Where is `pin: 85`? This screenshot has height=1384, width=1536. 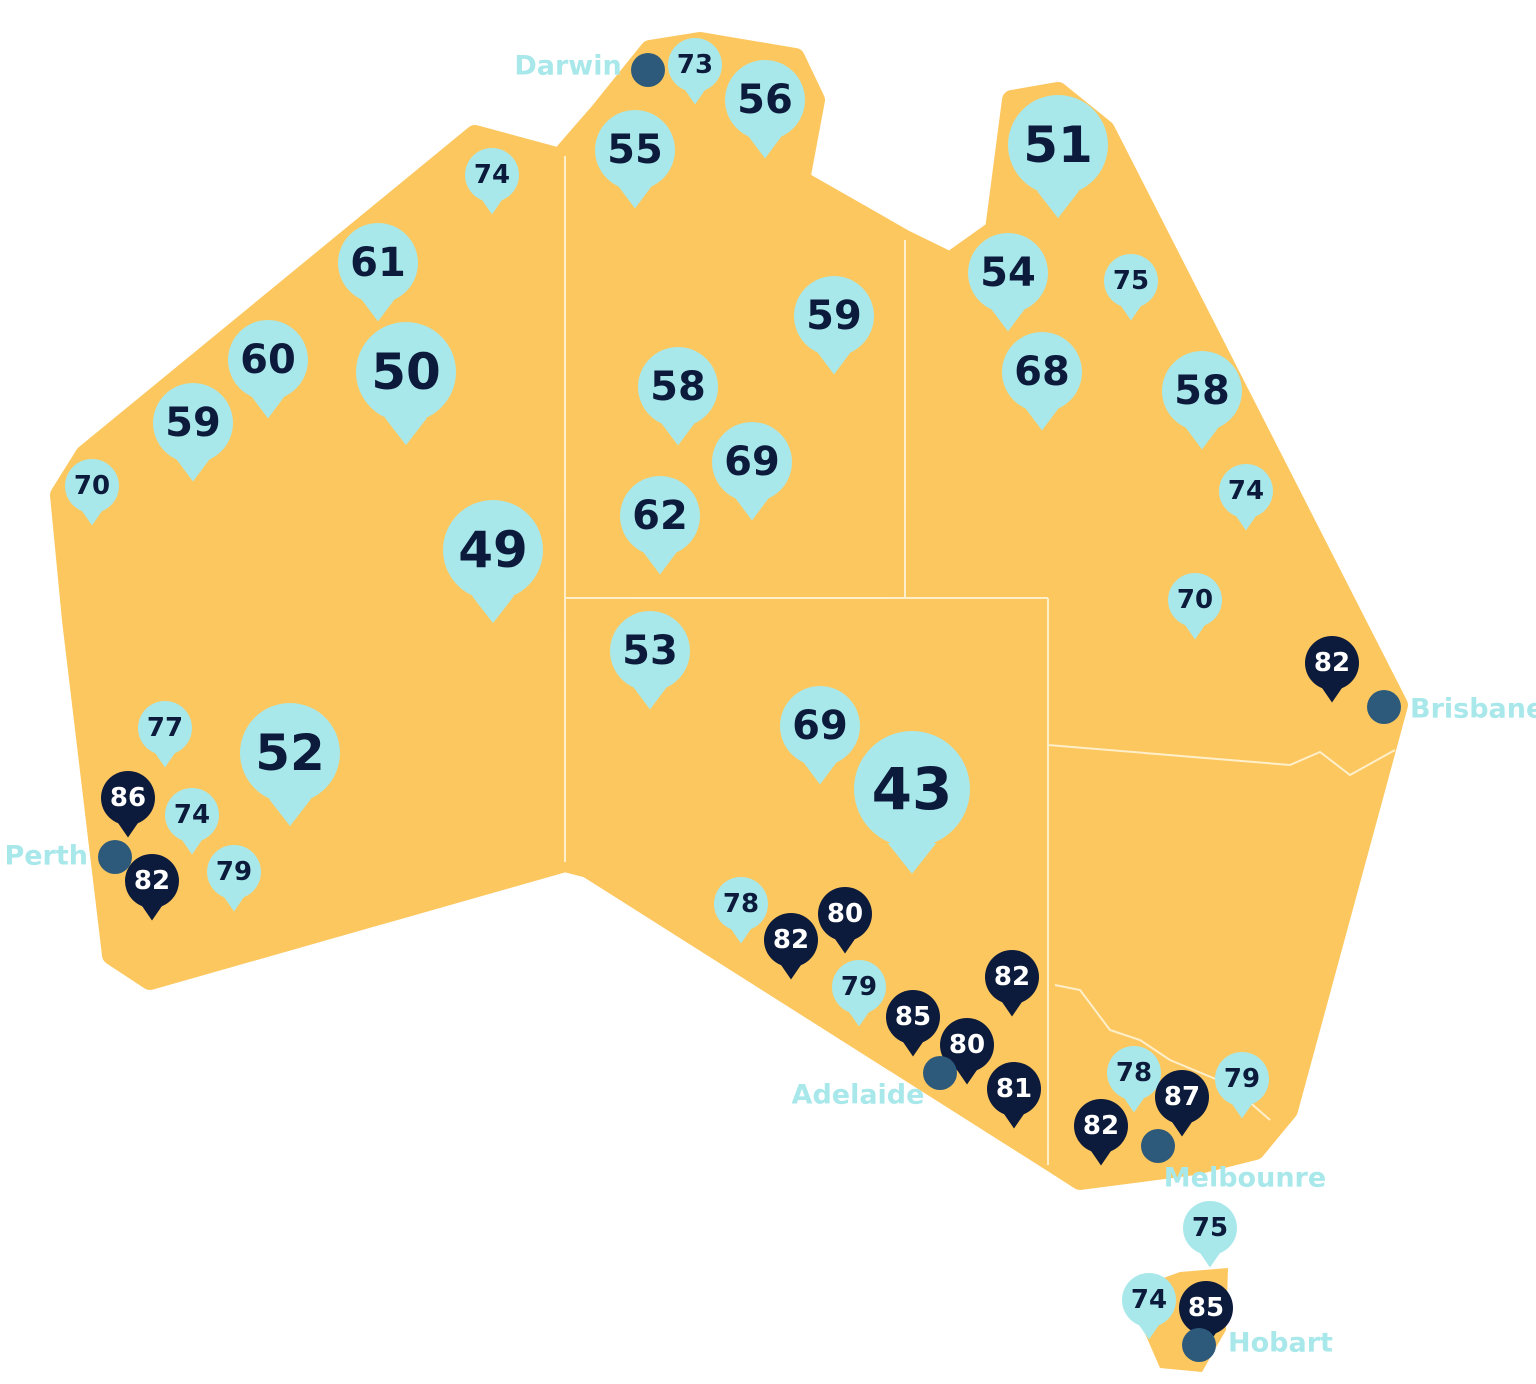
pin: 85 is located at coordinates (1206, 1314).